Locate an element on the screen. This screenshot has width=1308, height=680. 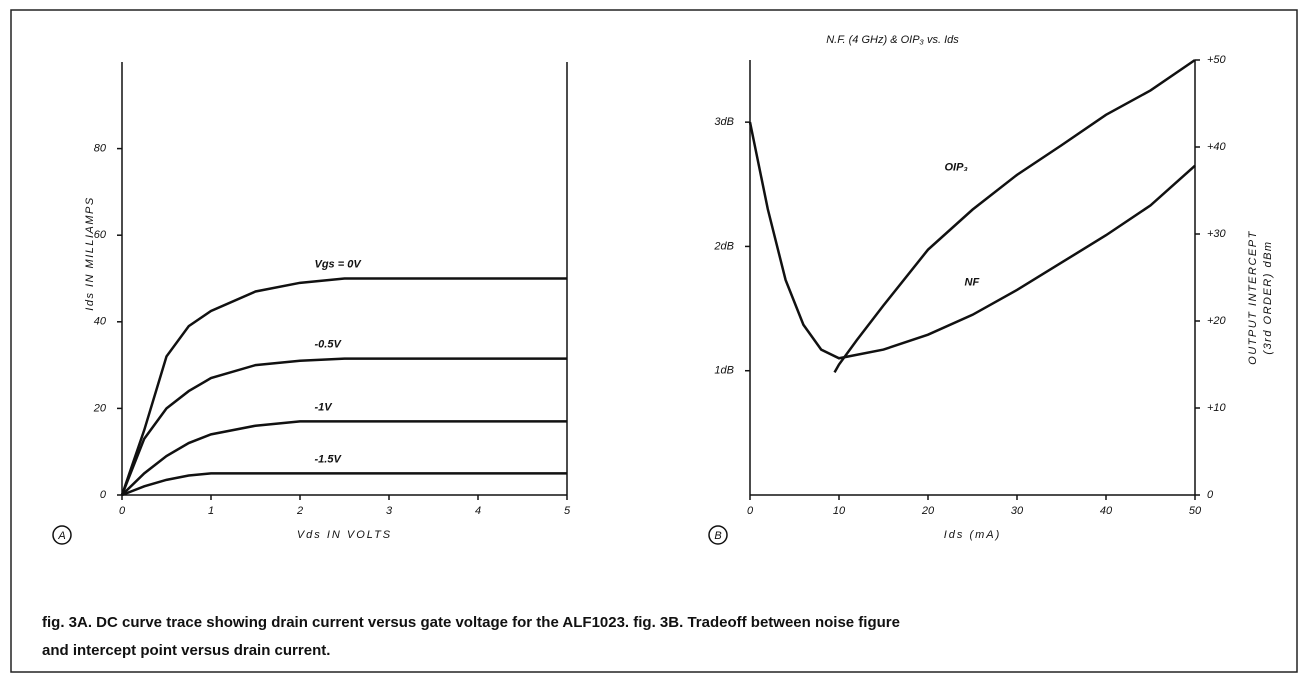
x-tick-label: 4 is located at coordinates (478, 511).